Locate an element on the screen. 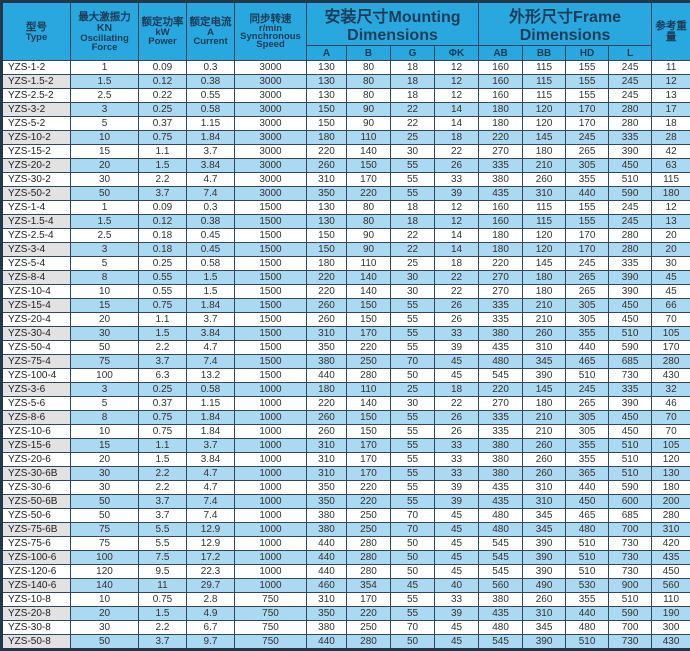 Image resolution: width=690 pixels, height=651 pixels. cell-power: 0.09 is located at coordinates (163, 208).